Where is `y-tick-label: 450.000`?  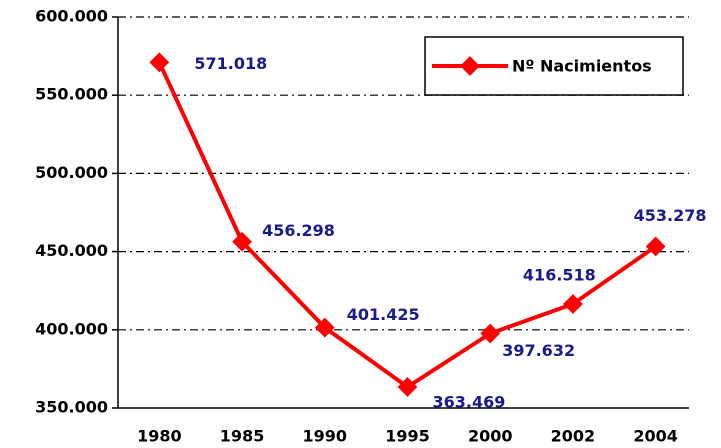 y-tick-label: 450.000 is located at coordinates (71, 250).